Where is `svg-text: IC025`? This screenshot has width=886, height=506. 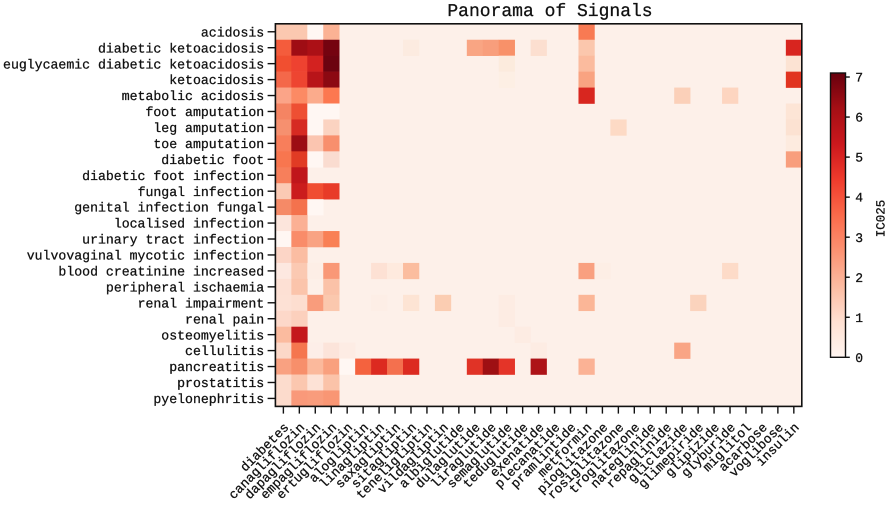 svg-text: IC025 is located at coordinates (880, 219).